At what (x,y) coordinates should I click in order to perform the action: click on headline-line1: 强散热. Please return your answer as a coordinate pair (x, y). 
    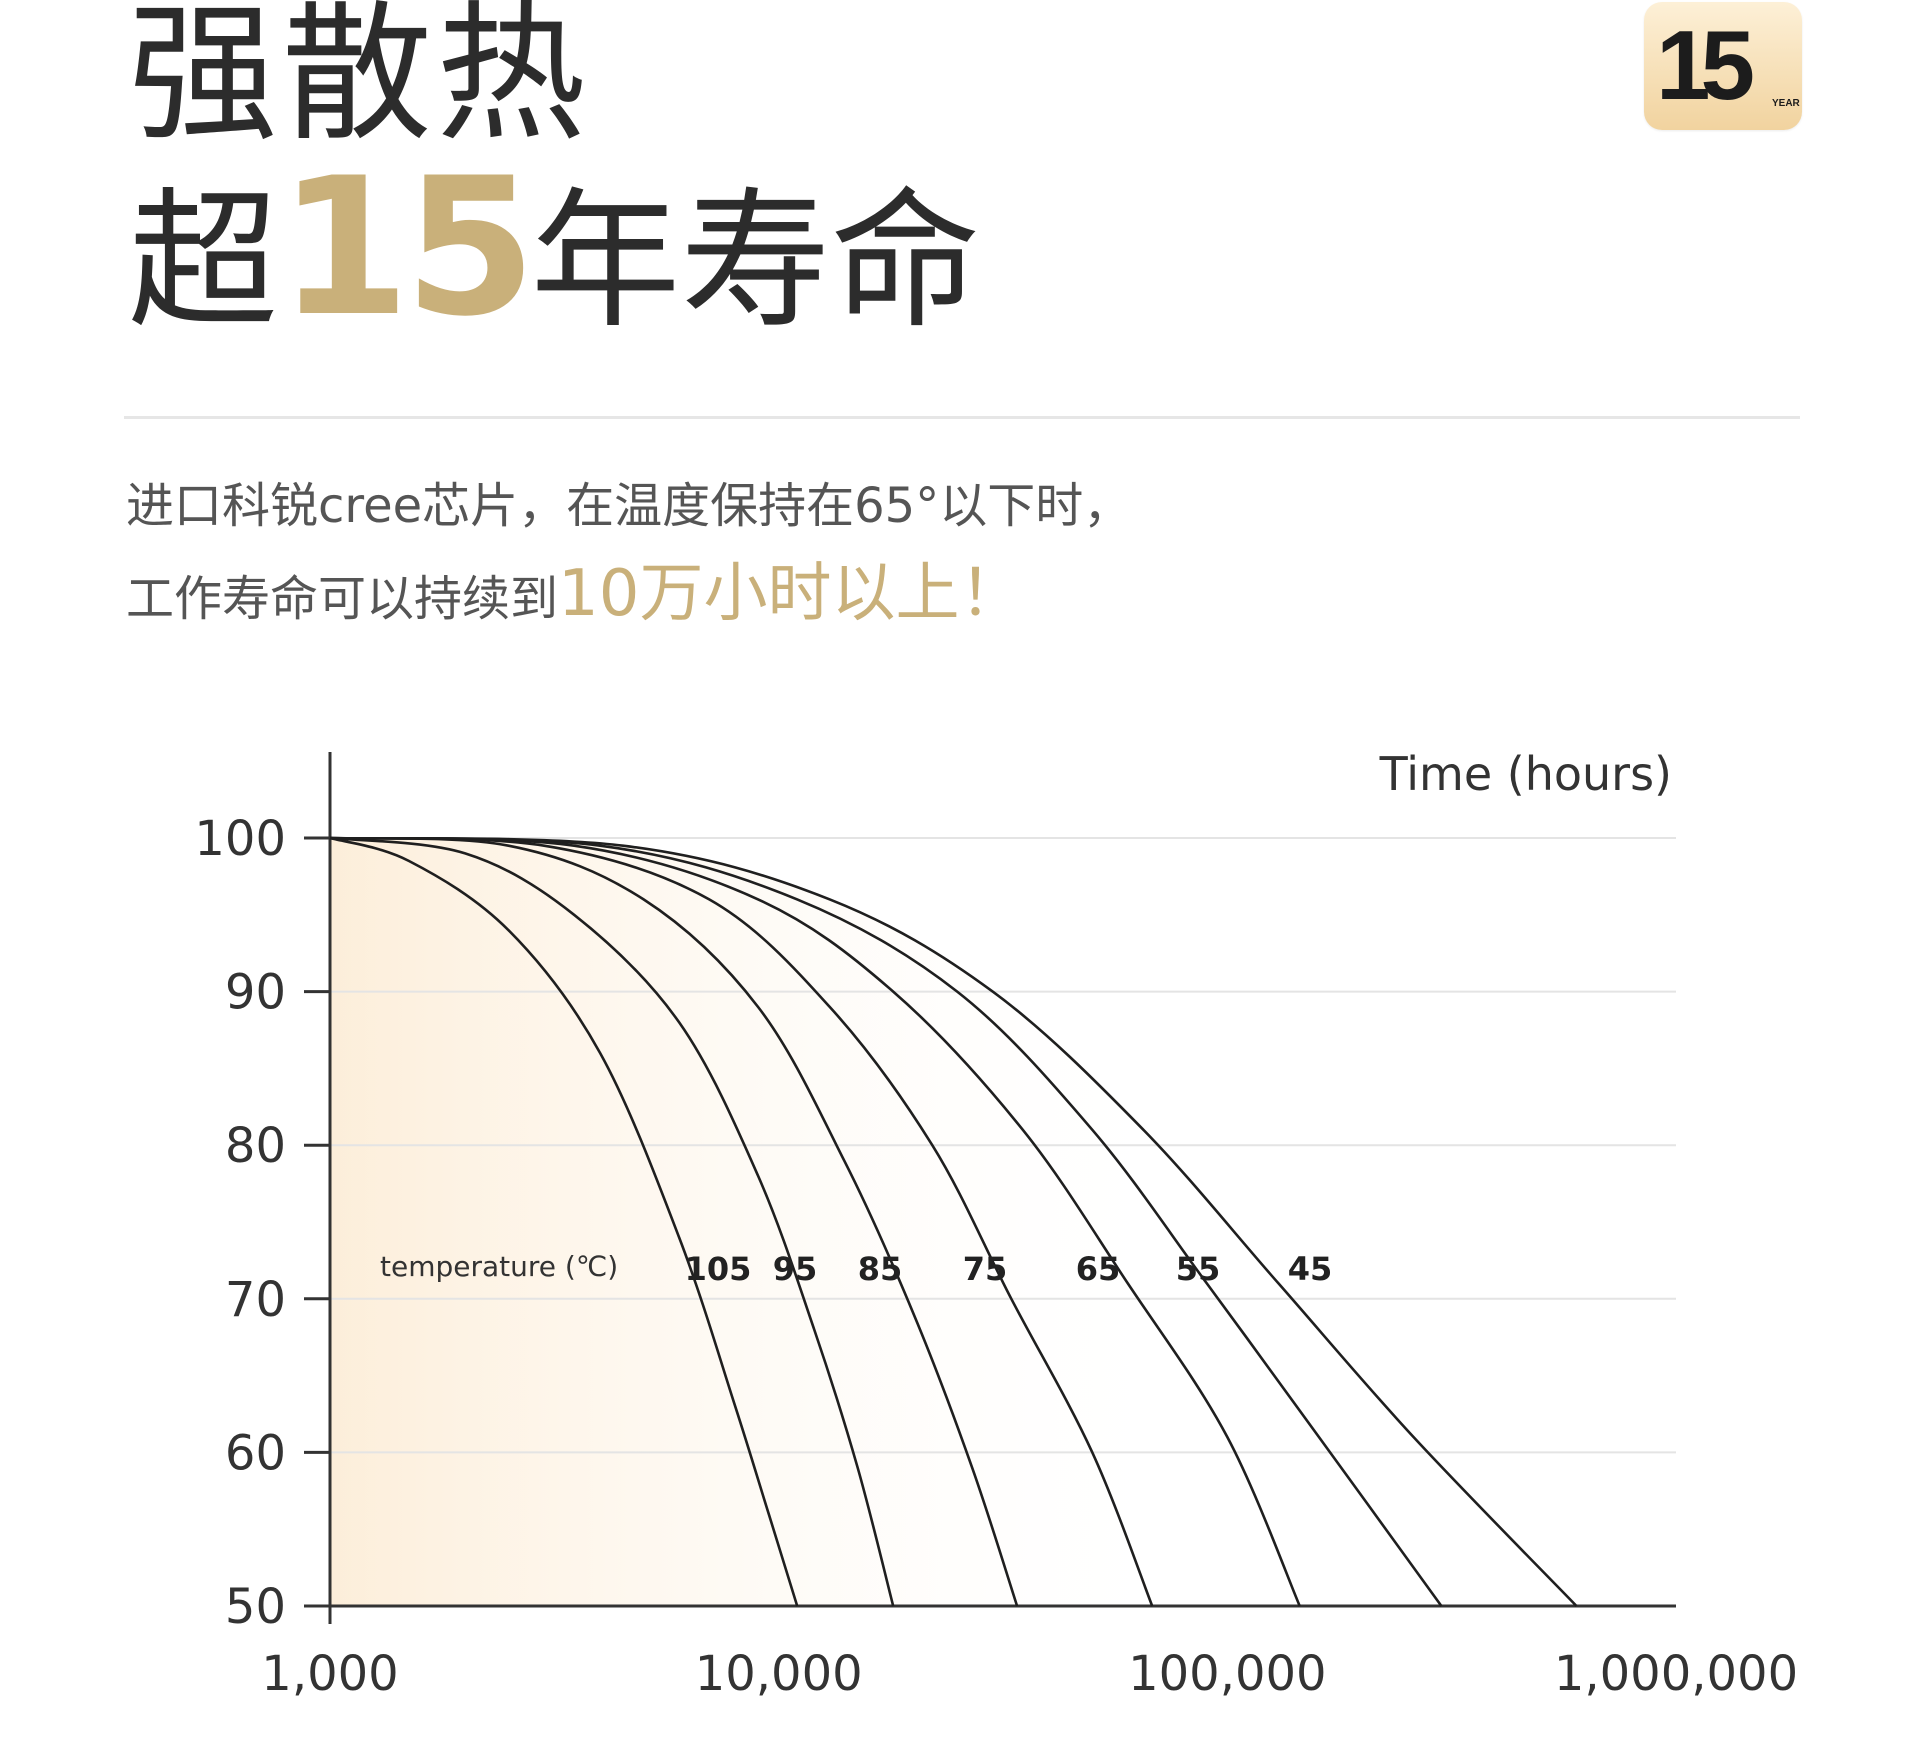
    Looking at the image, I should click on (359, 81).